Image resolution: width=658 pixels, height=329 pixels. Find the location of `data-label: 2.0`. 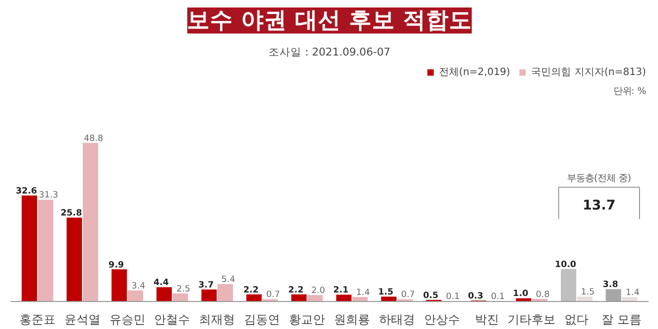

data-label: 2.0 is located at coordinates (318, 291).